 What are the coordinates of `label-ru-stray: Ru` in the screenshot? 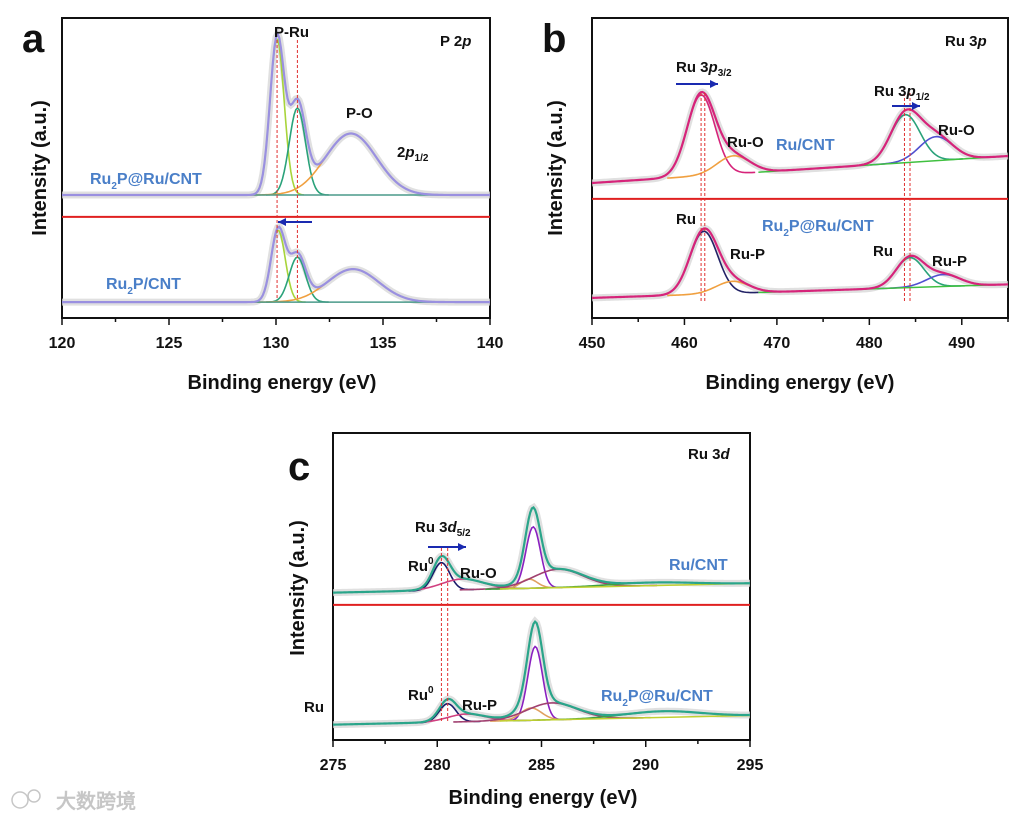 It's located at (314, 707).